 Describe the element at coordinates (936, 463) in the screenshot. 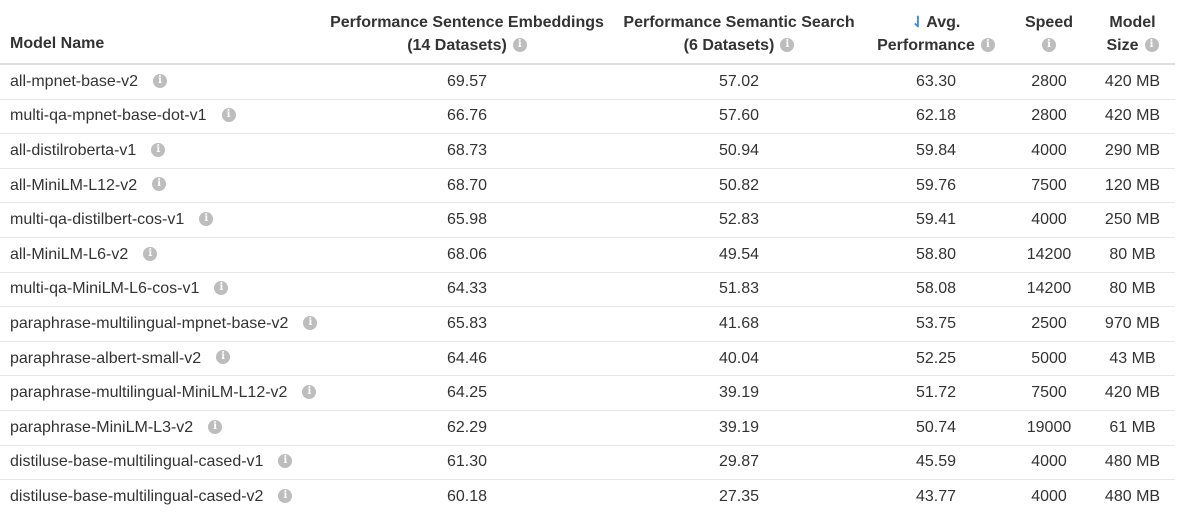

I see `avg-performance-cell: 45.59` at that location.